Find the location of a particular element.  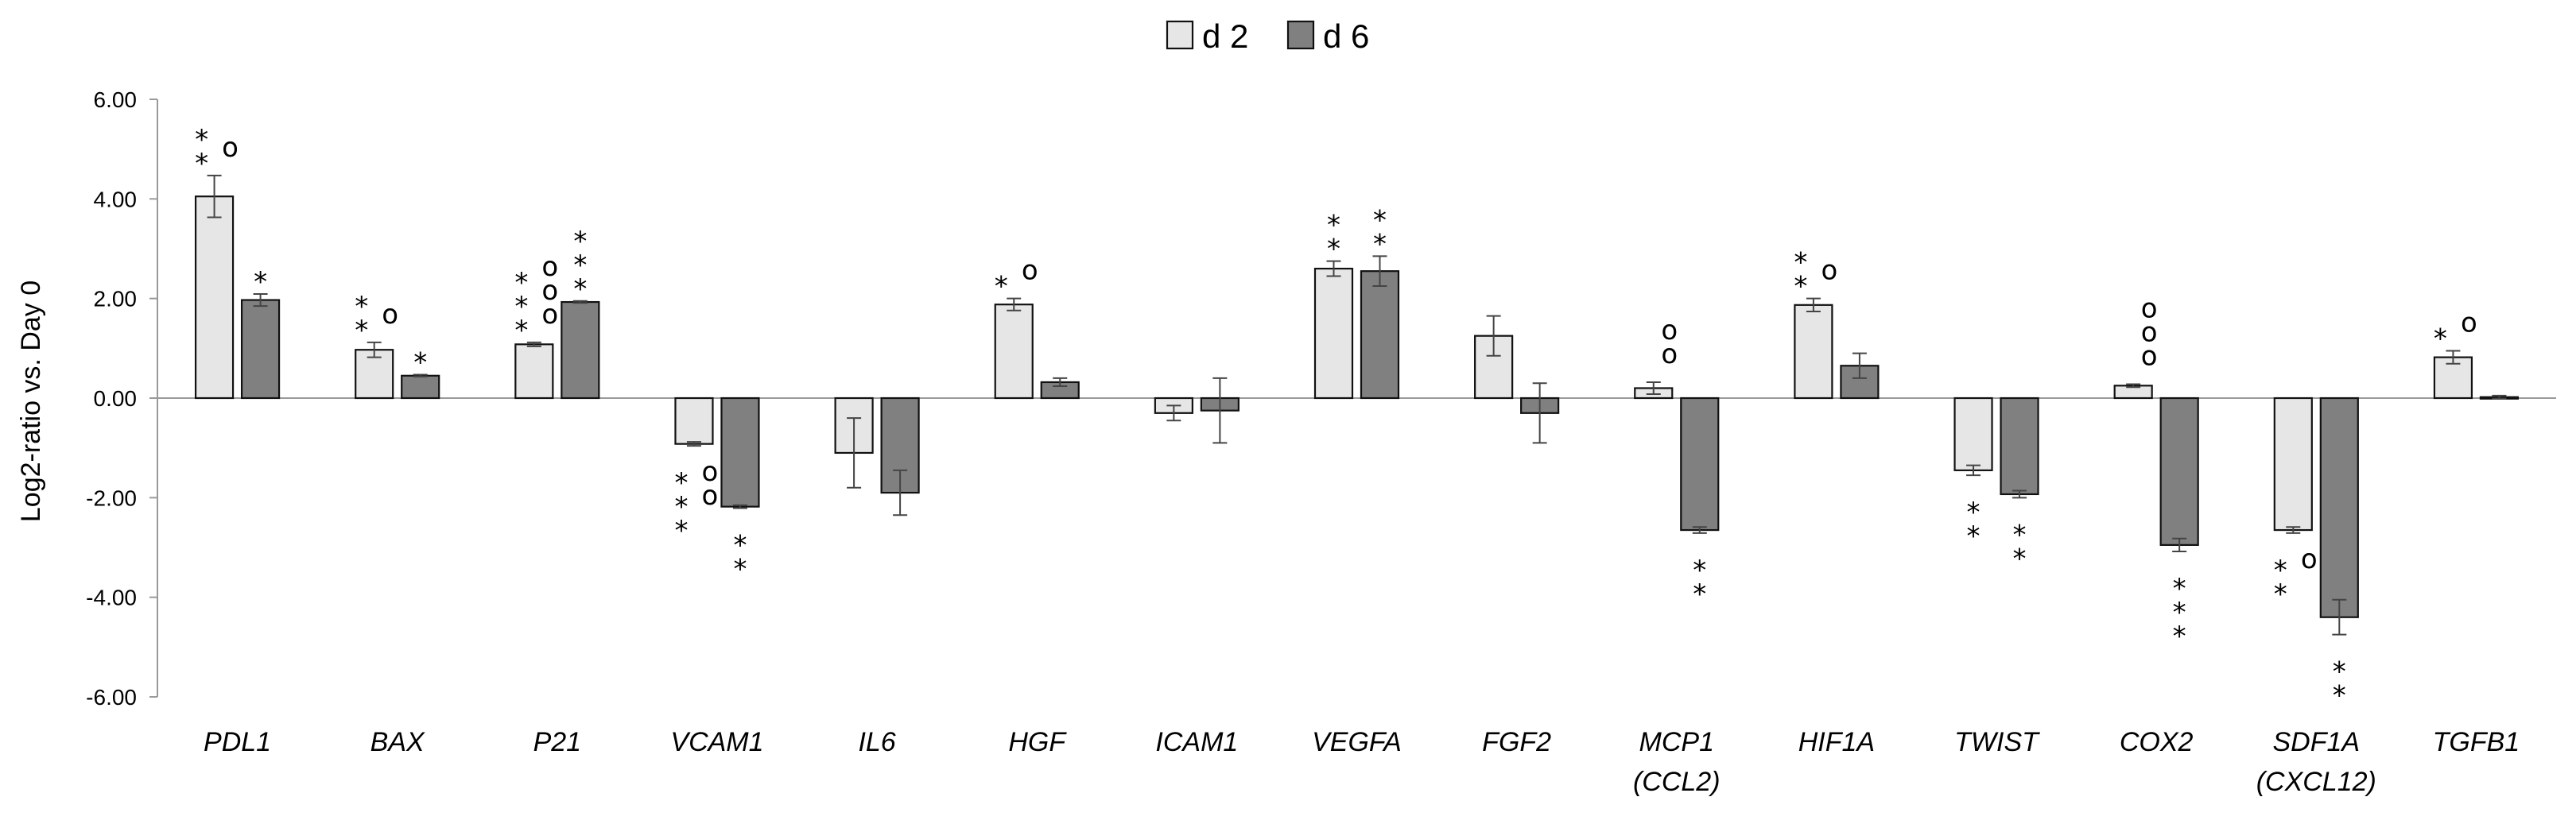

y-tick-label: -6.00 is located at coordinates (111, 697).